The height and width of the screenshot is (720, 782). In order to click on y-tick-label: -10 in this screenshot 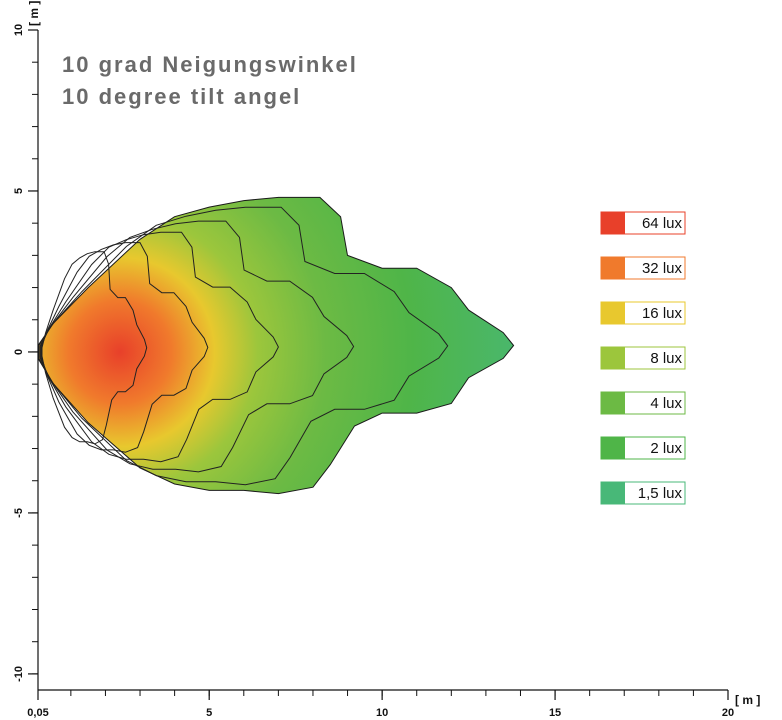, I will do `click(19, 674)`.